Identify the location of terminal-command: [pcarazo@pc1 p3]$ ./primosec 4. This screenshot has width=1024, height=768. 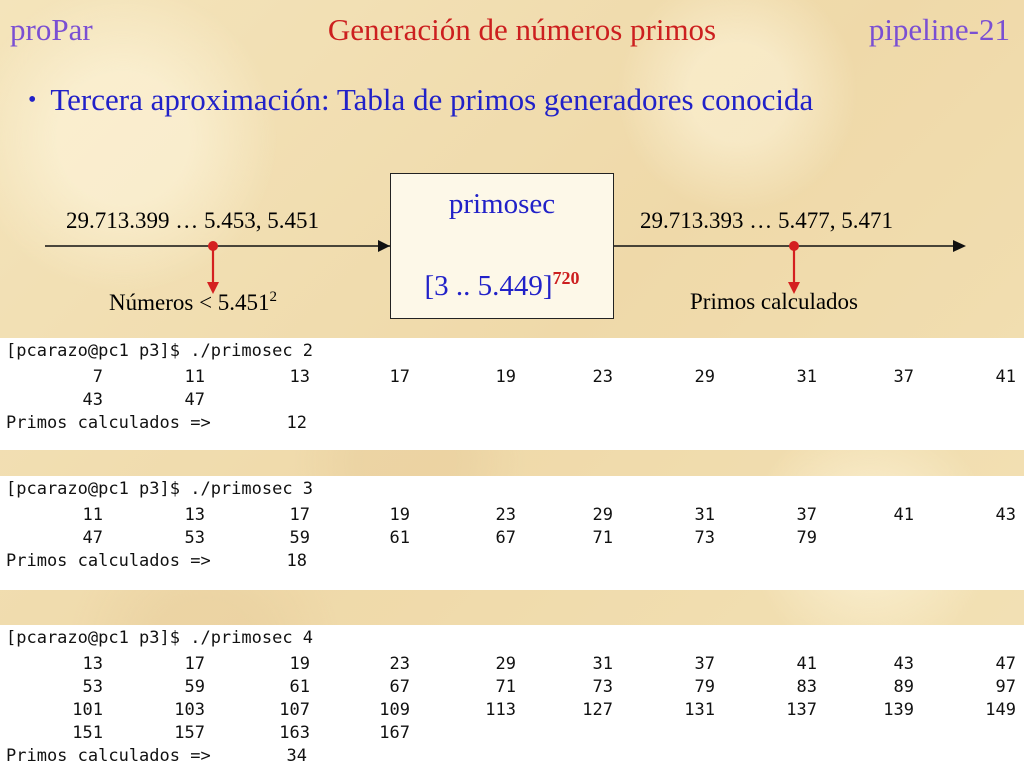
(160, 638).